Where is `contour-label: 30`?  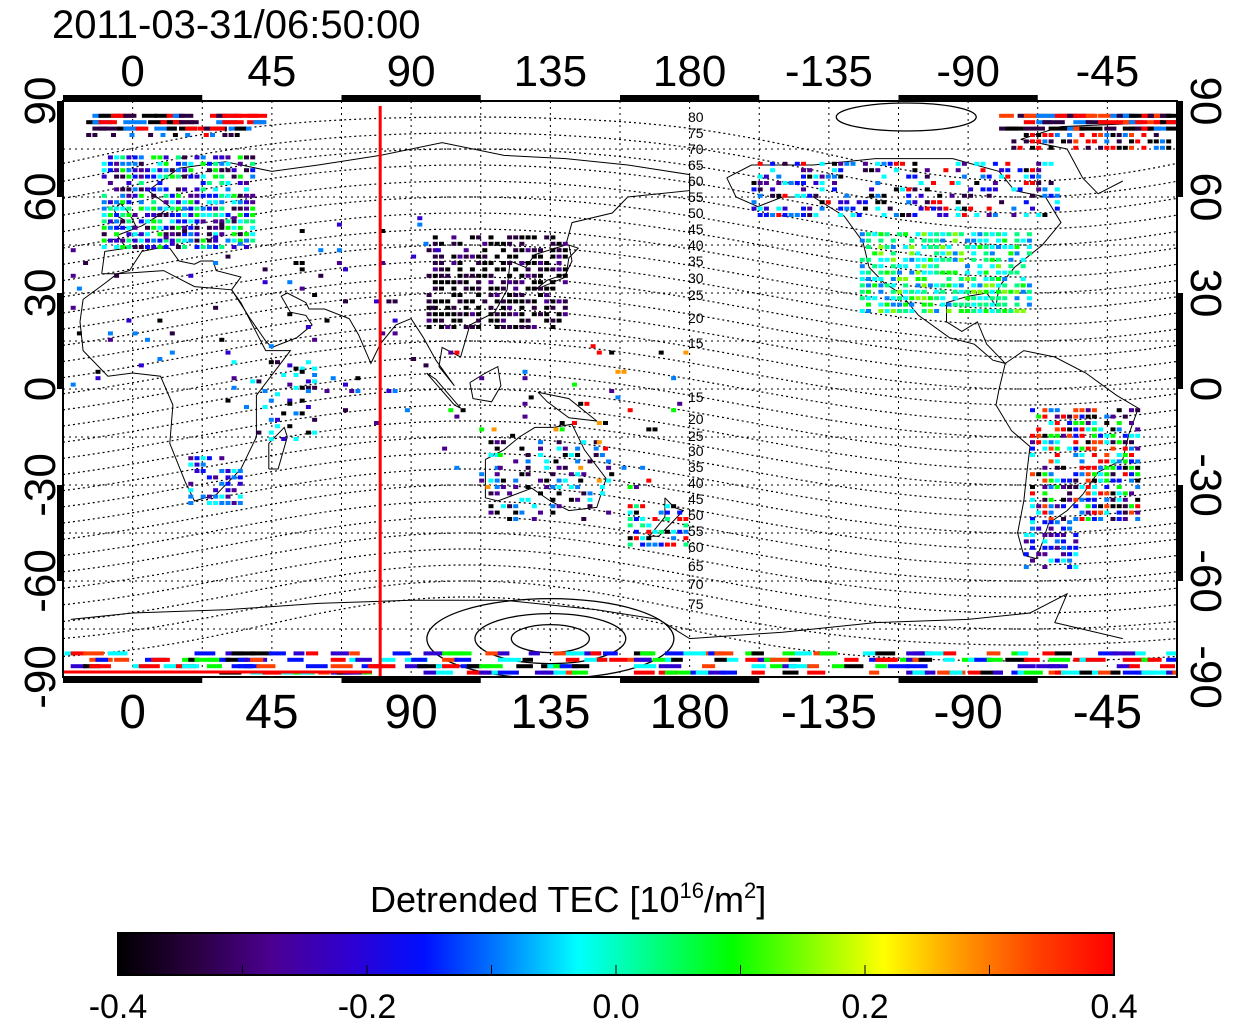 contour-label: 30 is located at coordinates (696, 451).